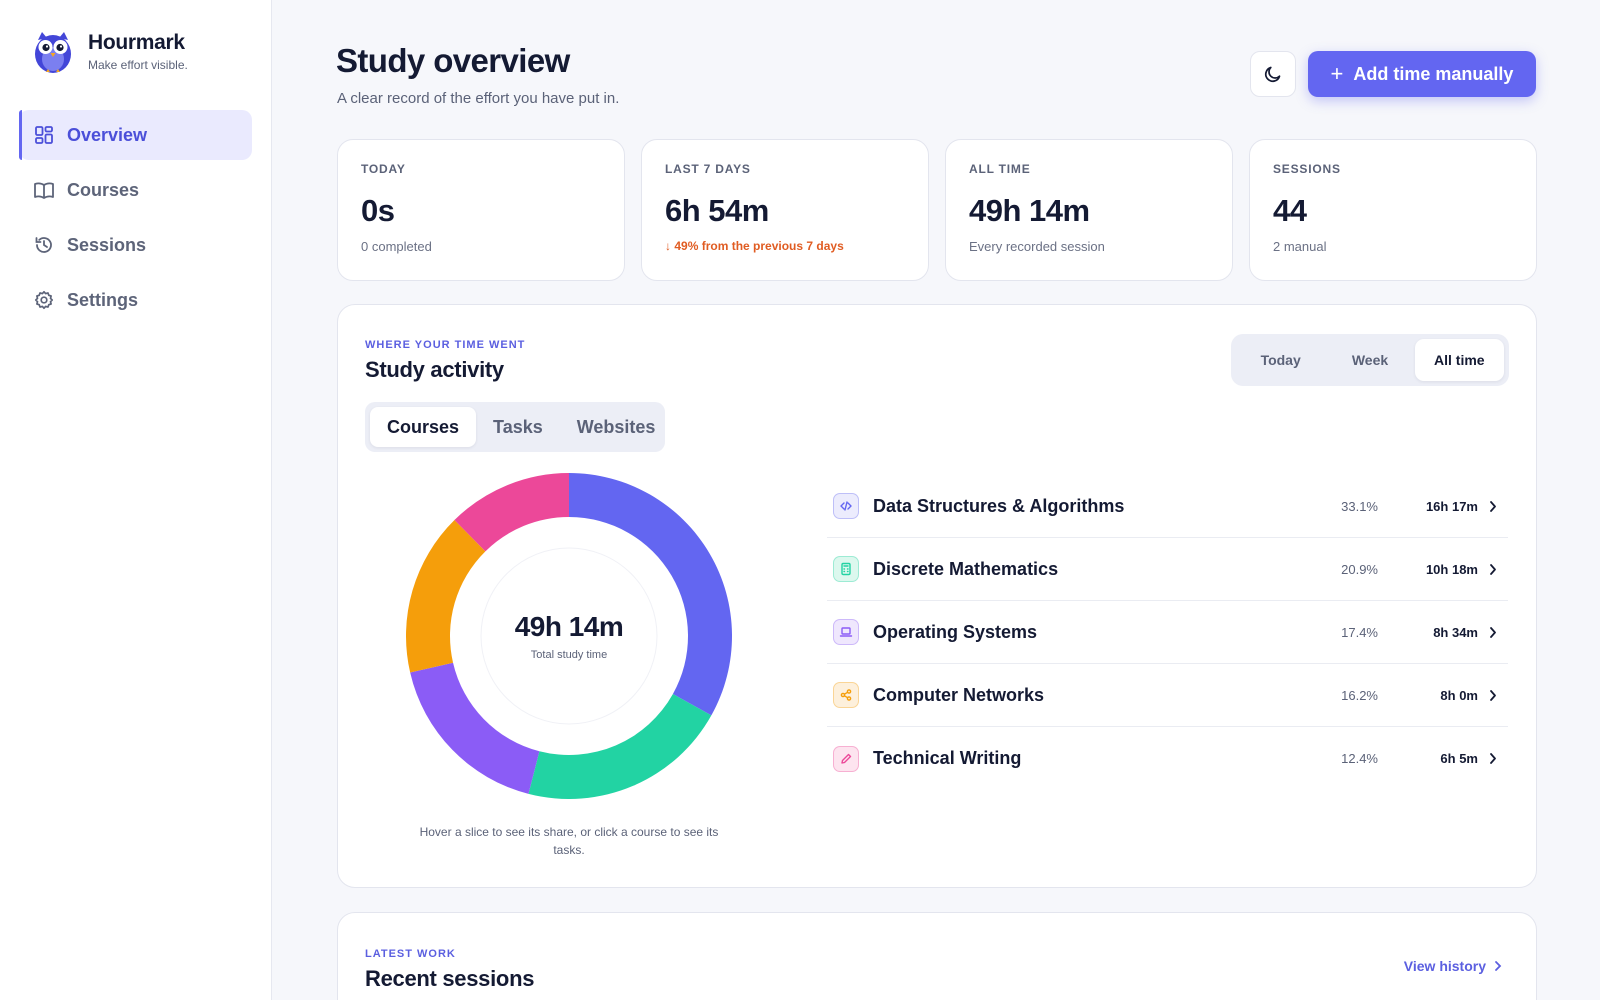 The height and width of the screenshot is (1000, 1600). Describe the element at coordinates (481, 210) in the screenshot. I see `stat-card-today: TODAY 0s 0 completed` at that location.